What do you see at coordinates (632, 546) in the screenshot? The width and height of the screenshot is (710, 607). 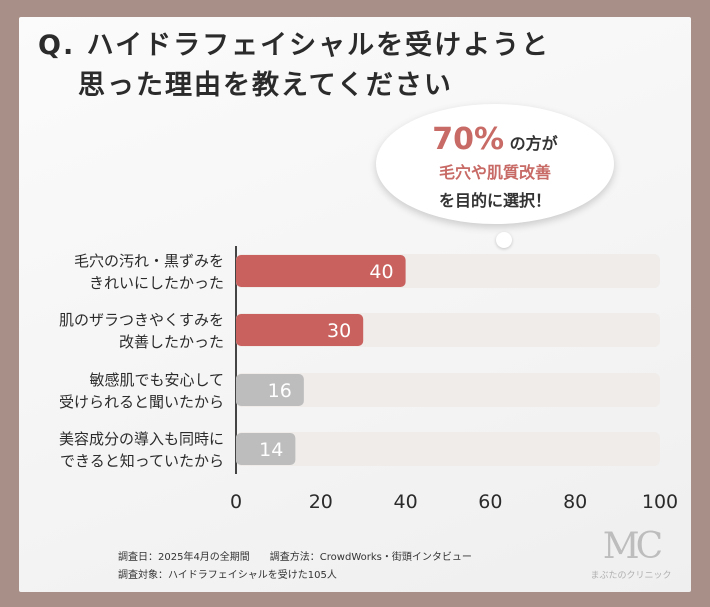 I see `logo-mark: MC` at bounding box center [632, 546].